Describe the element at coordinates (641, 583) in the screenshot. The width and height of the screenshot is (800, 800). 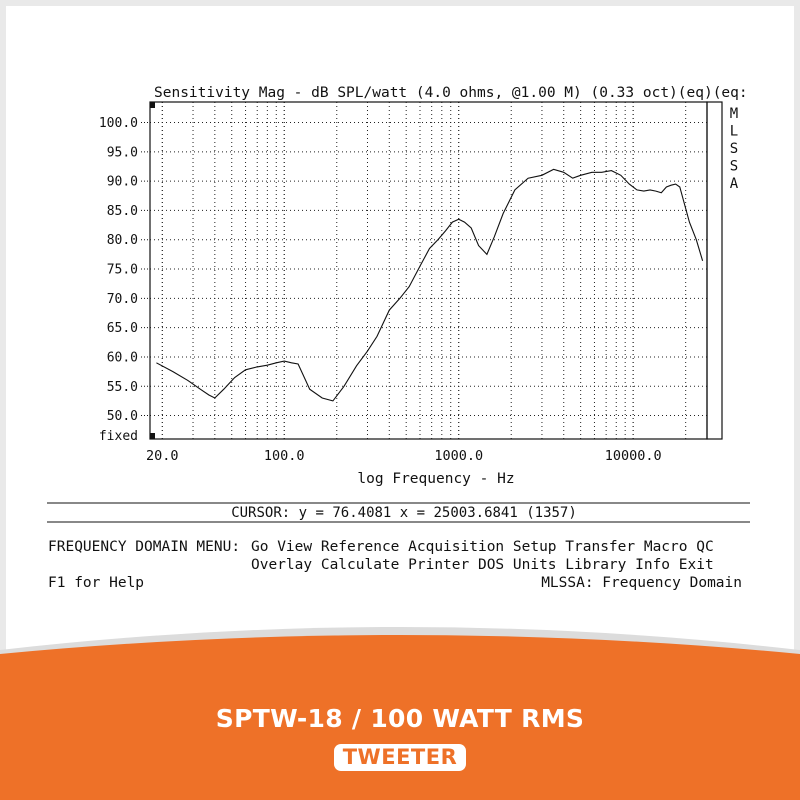
I see `mode-indicator: MLSSA: Frequency Domain` at that location.